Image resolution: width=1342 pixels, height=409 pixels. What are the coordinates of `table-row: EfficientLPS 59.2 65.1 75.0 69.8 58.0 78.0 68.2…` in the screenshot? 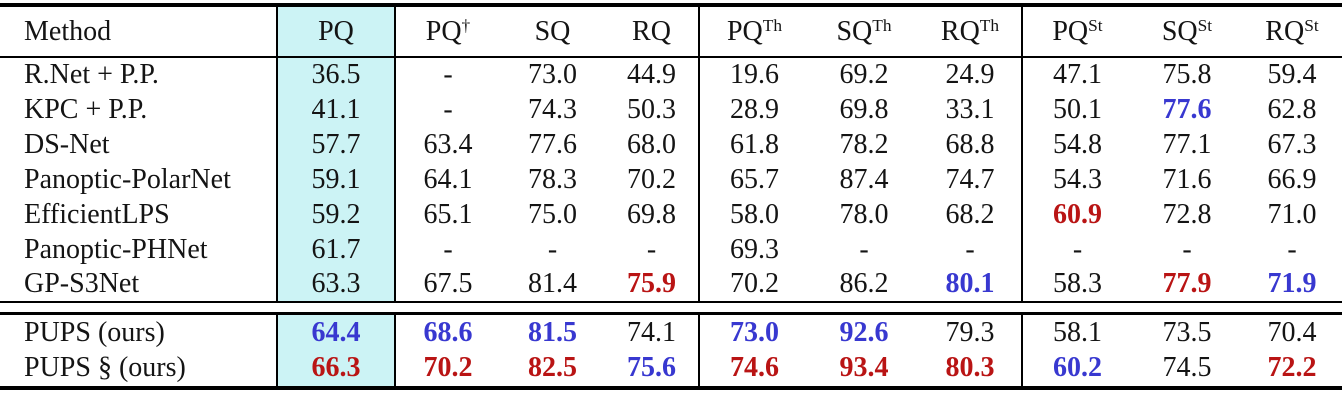 It's located at (671, 214).